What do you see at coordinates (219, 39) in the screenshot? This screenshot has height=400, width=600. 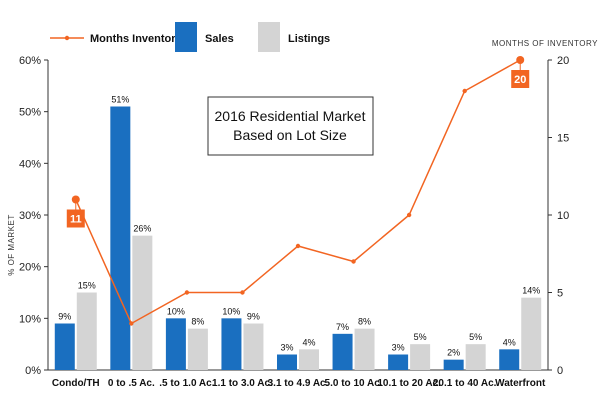 I see `legend-label-sales: Sales` at bounding box center [219, 39].